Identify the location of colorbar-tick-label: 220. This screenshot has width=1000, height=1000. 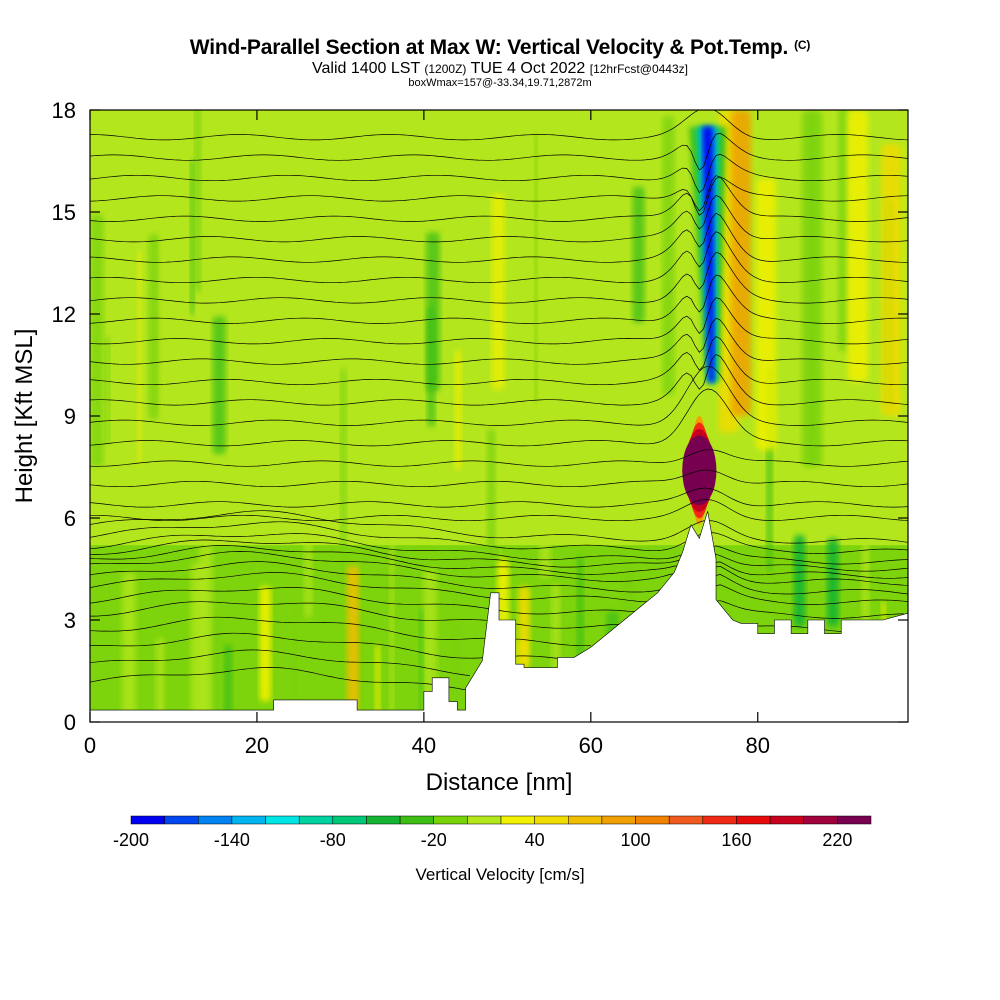
(837, 840).